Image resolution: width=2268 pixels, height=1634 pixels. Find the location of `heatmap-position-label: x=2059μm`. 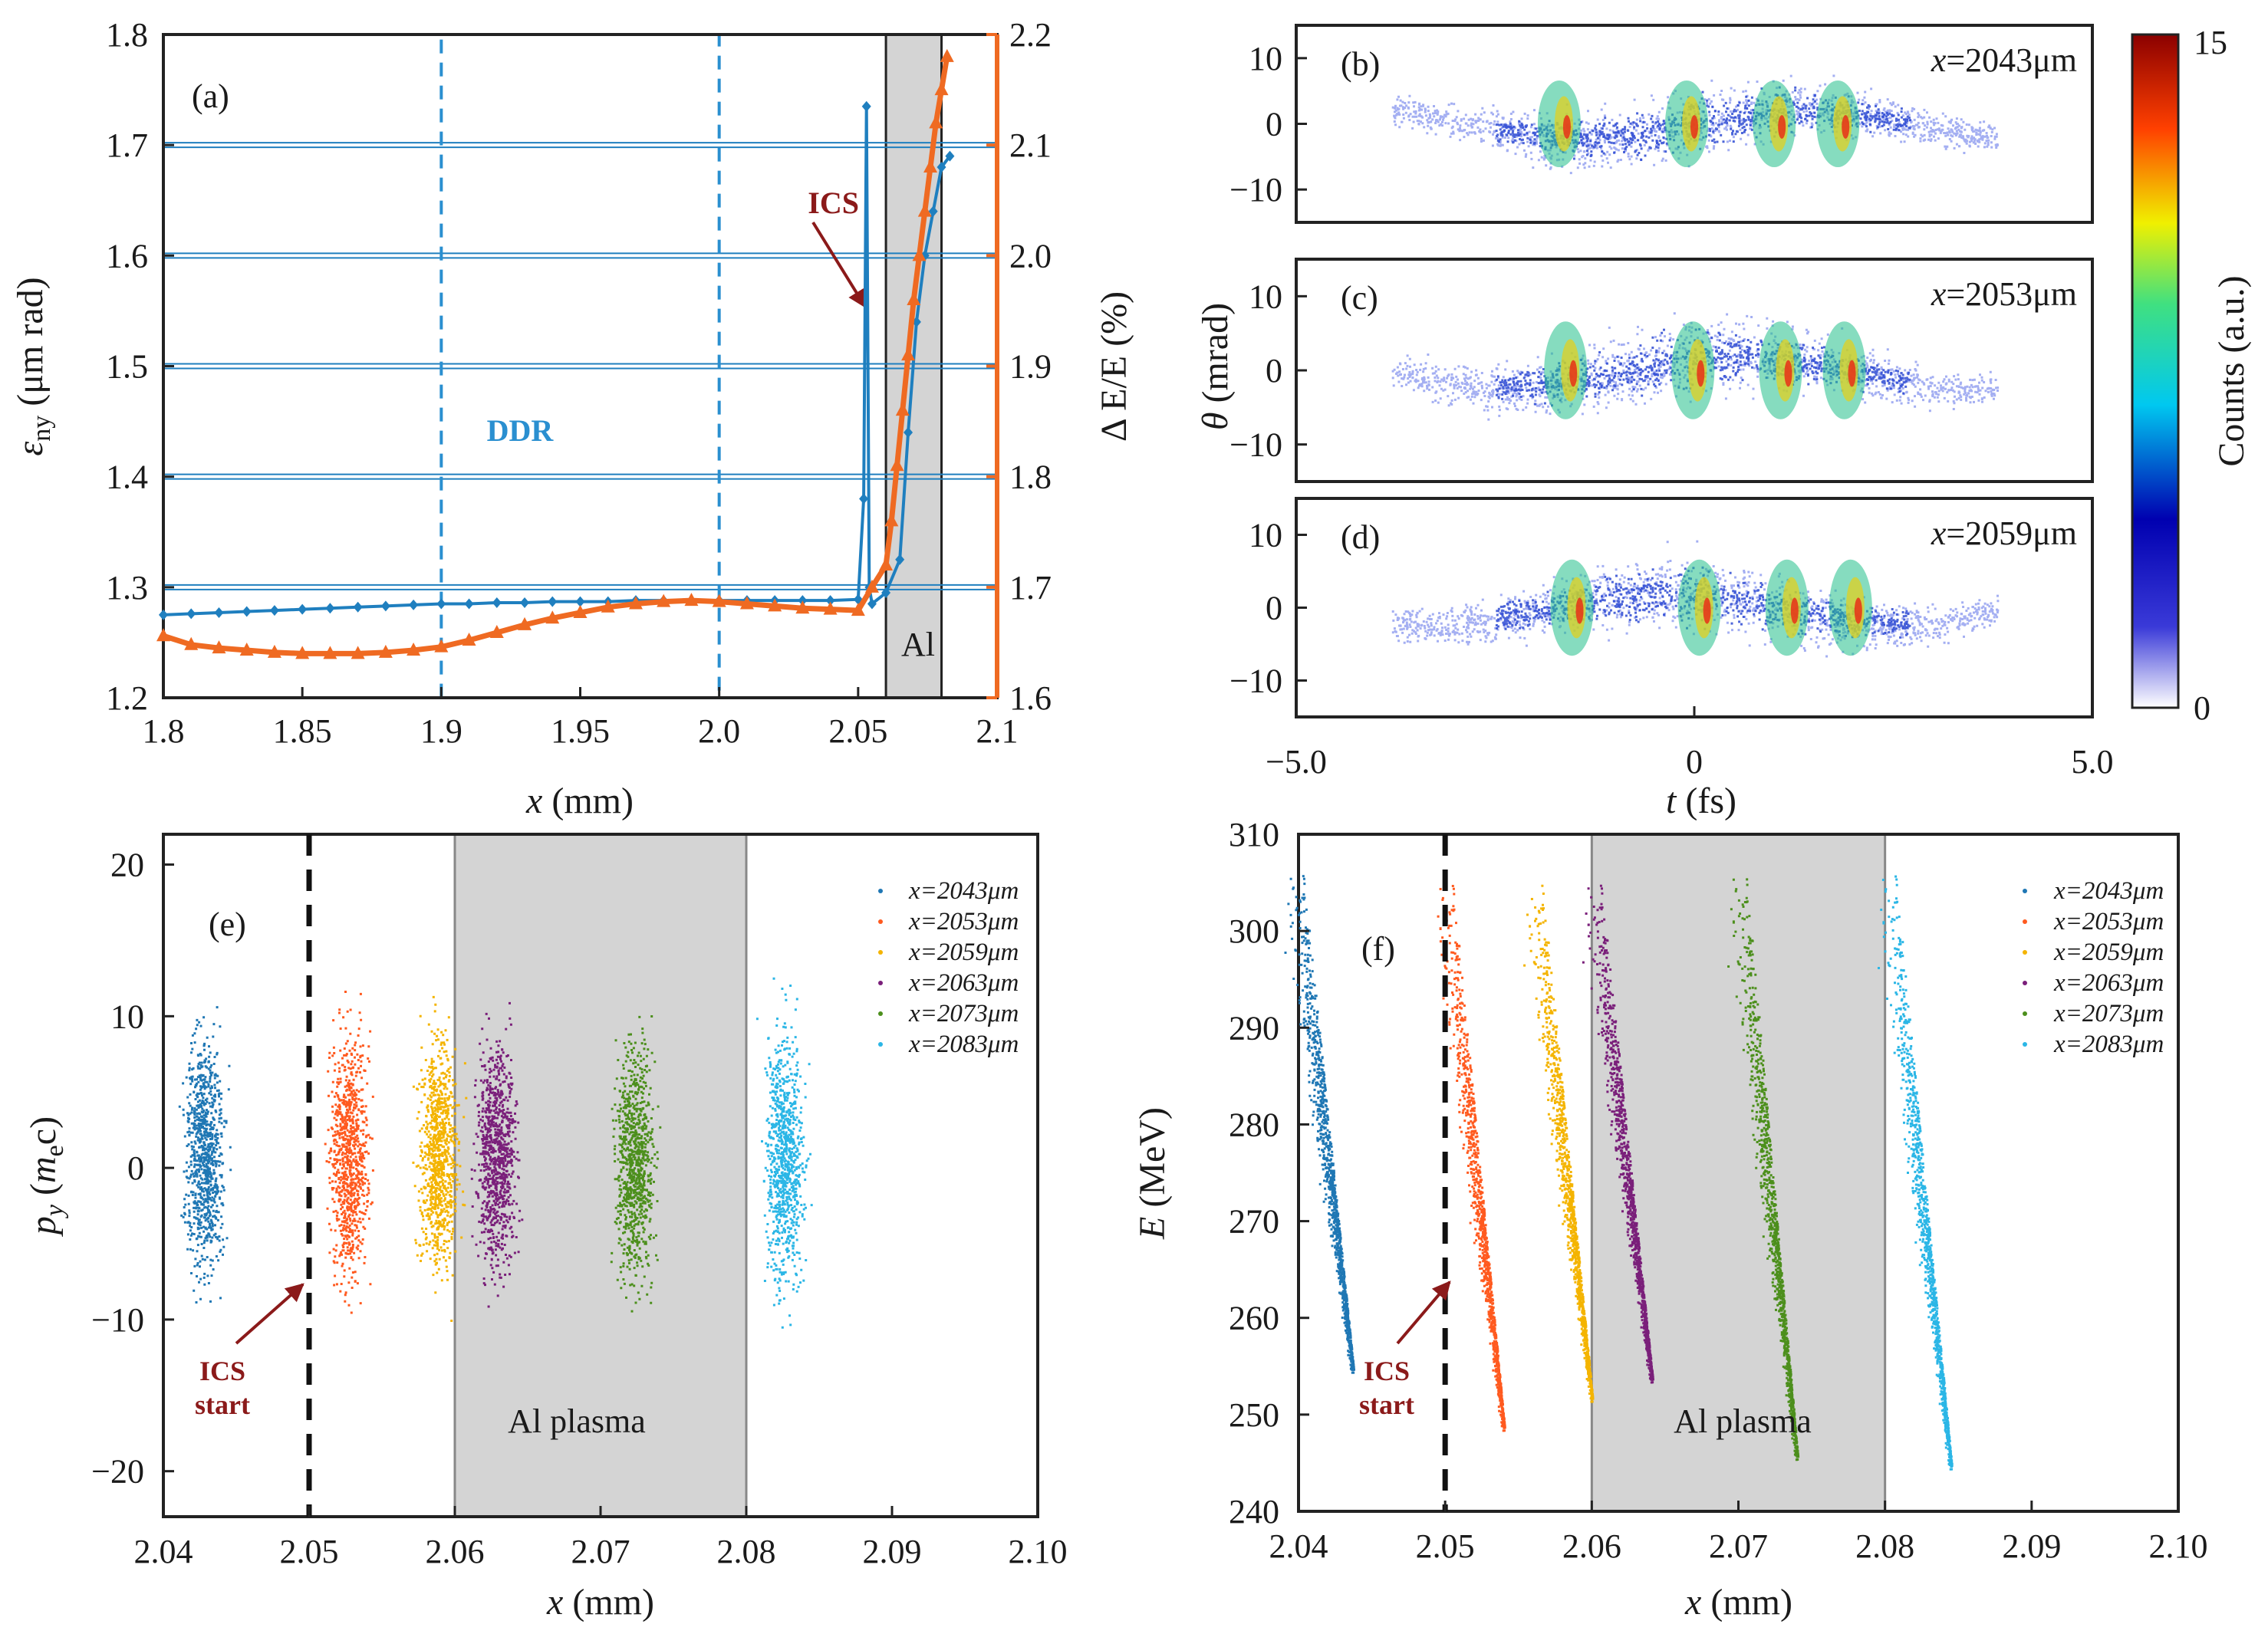

heatmap-position-label: x=2059μm is located at coordinates (2004, 534).